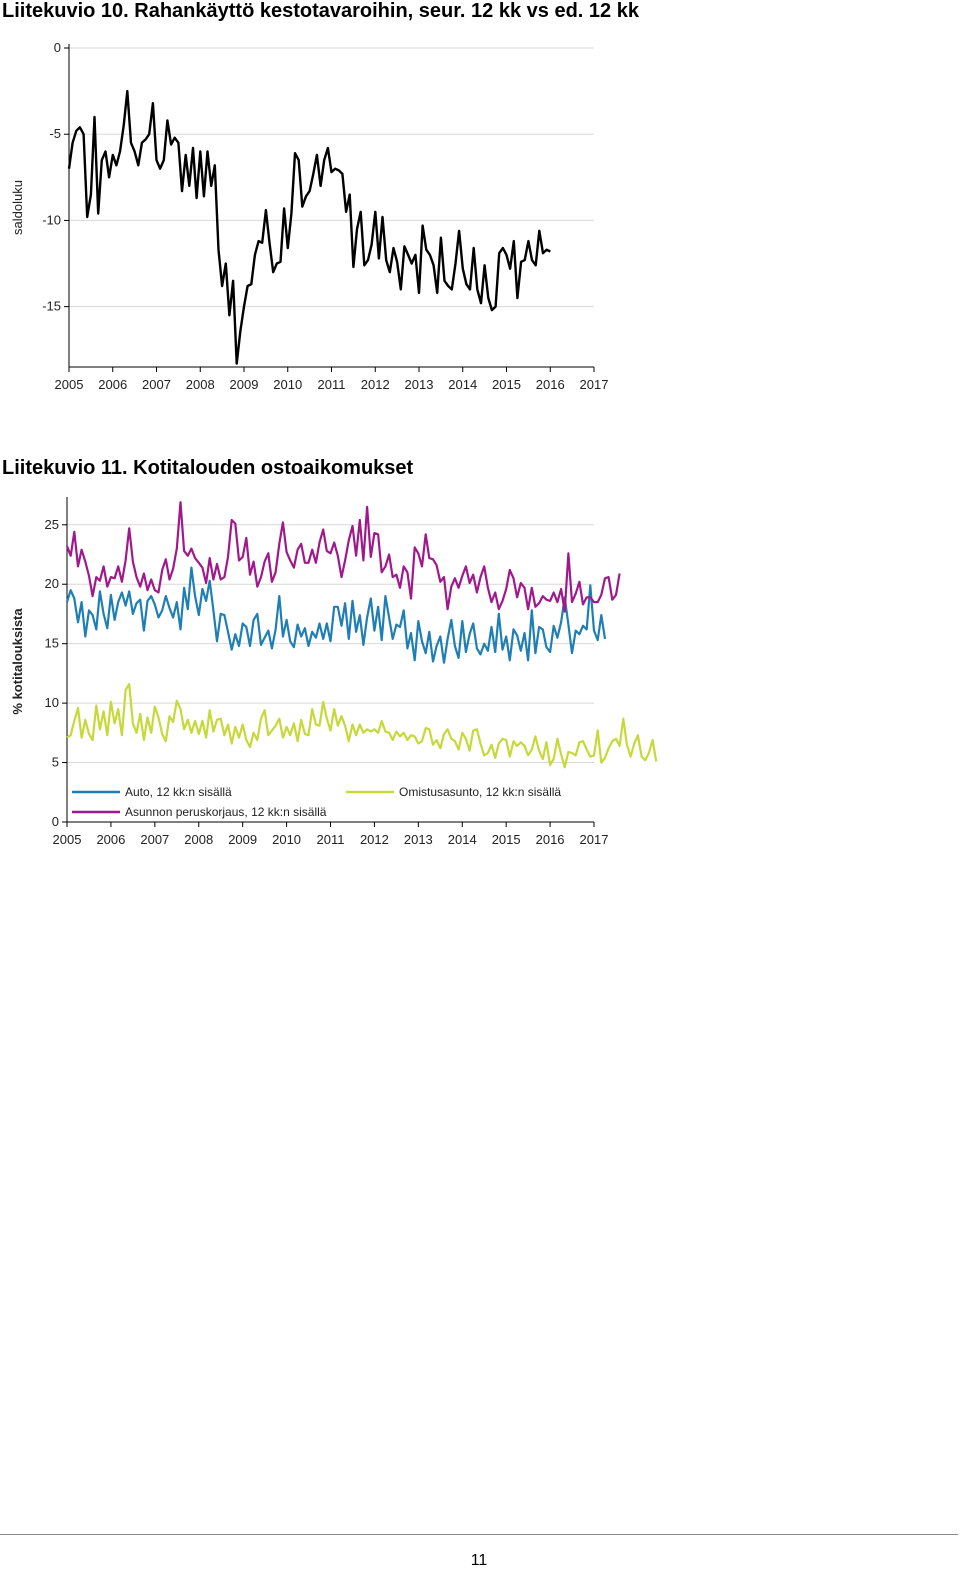 The image size is (960, 1572). I want to click on footer-rule, so click(479, 1534).